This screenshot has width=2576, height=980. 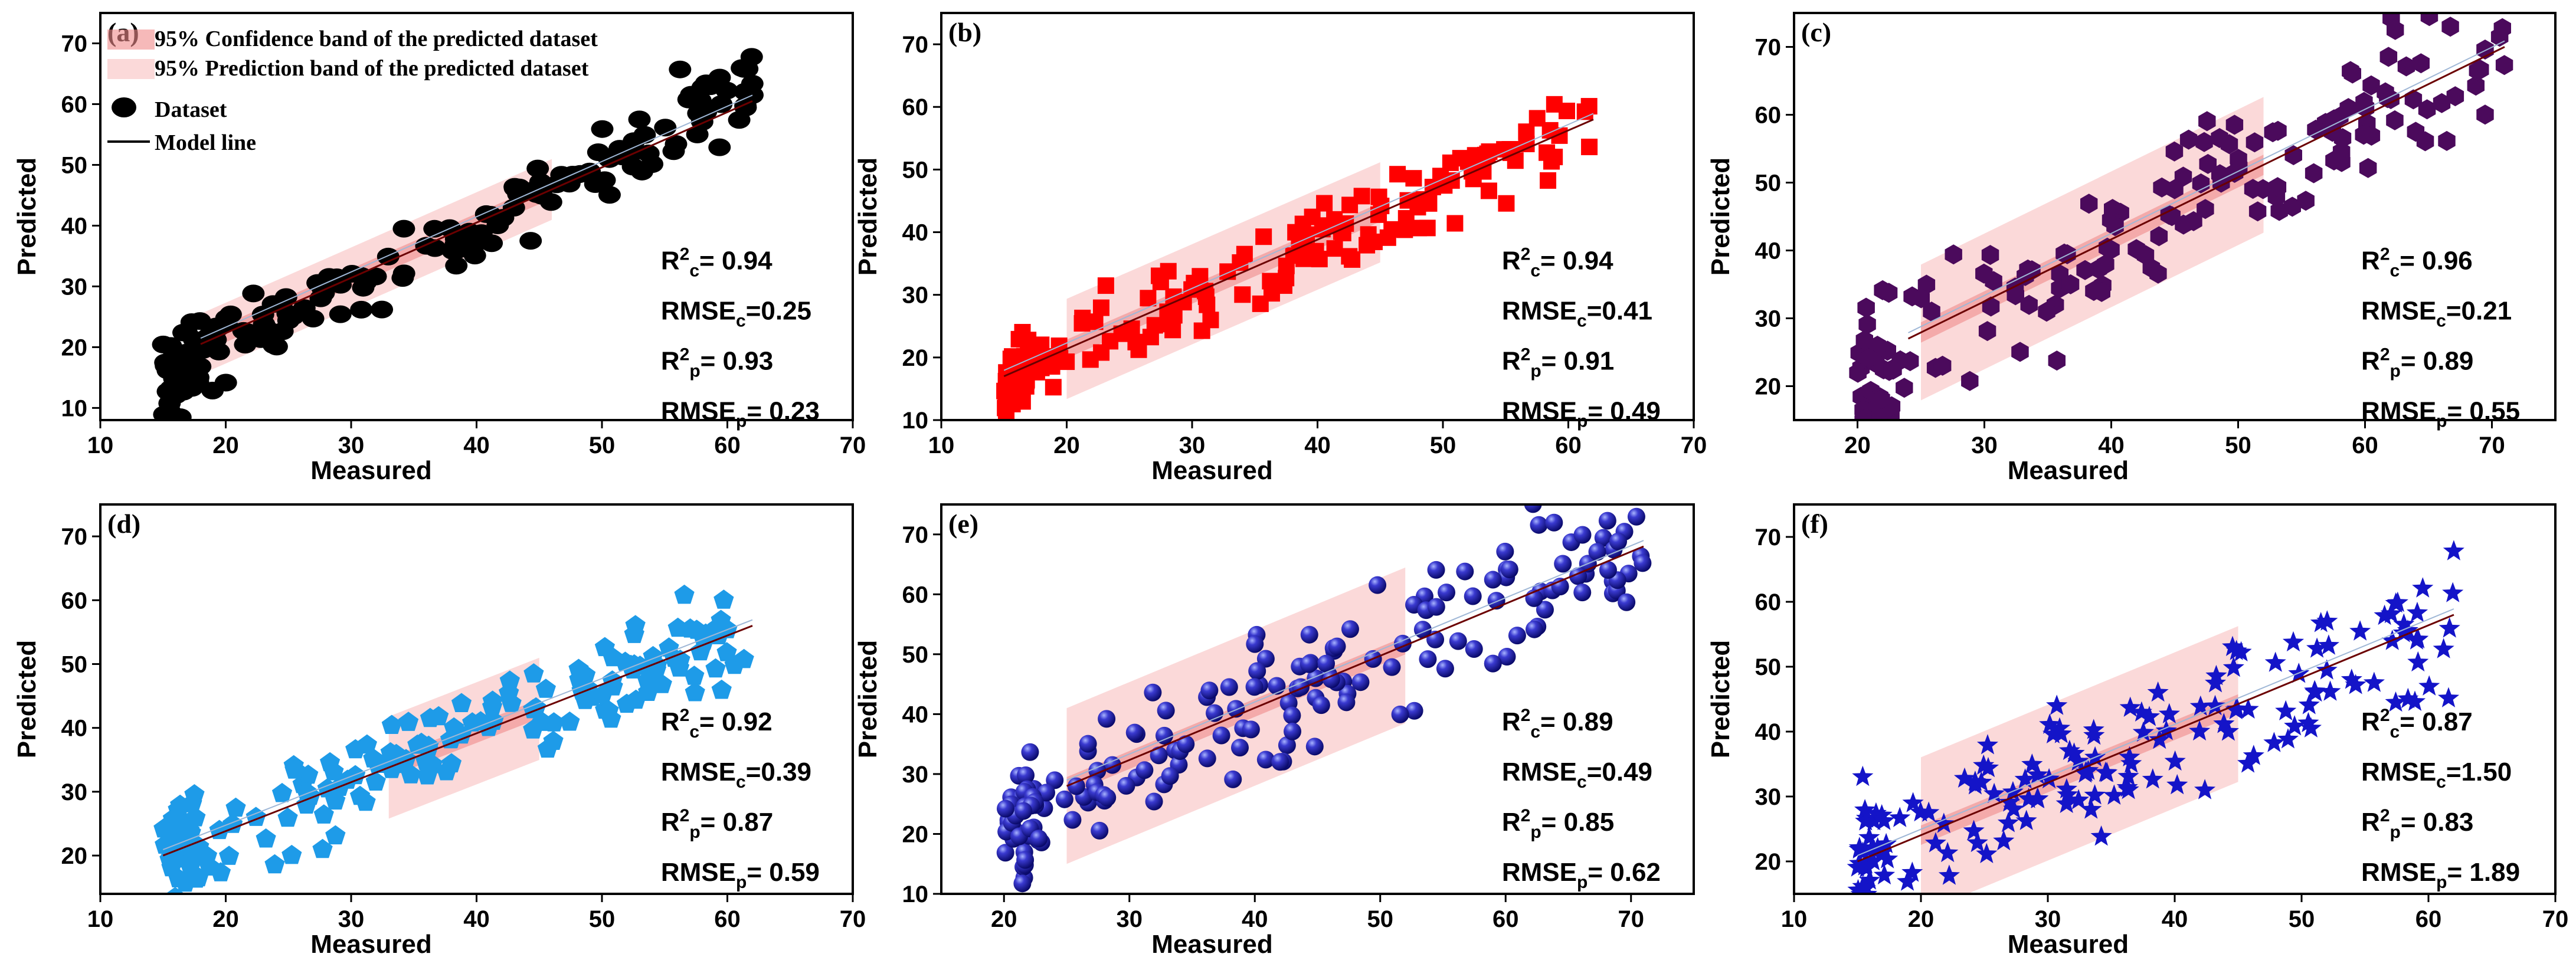 I want to click on x-tick-label: 50, so click(x=1381, y=919).